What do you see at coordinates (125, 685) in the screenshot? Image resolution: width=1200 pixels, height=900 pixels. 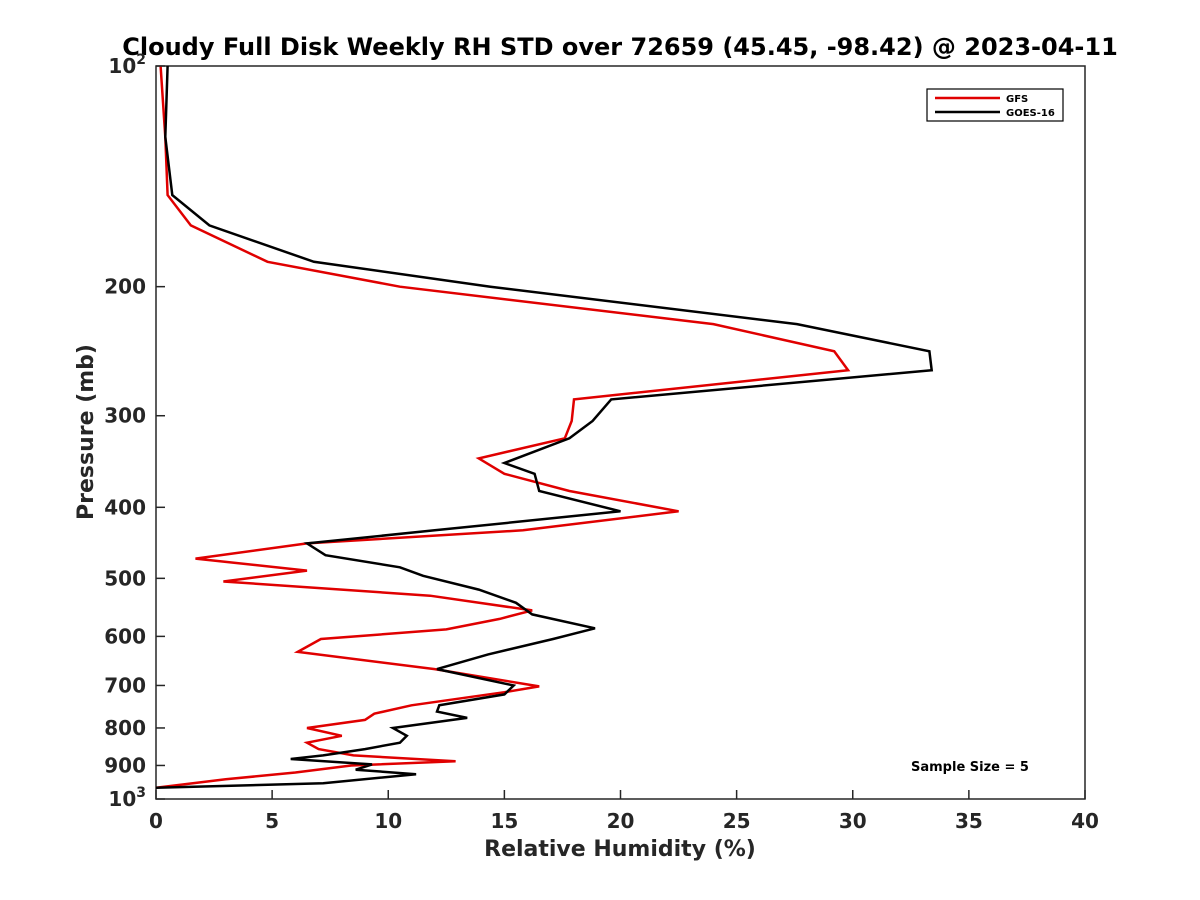 I see `y-tick-label: 700` at bounding box center [125, 685].